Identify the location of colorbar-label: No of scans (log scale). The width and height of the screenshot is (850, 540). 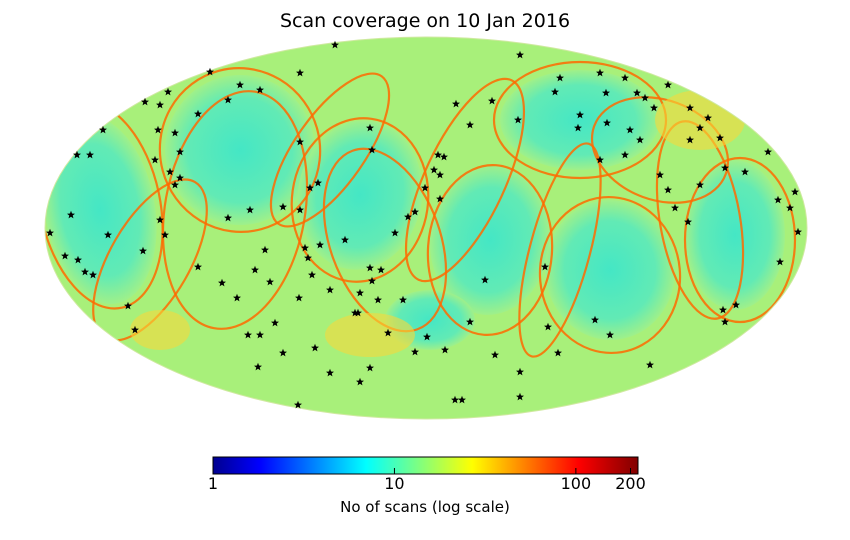
(425, 507).